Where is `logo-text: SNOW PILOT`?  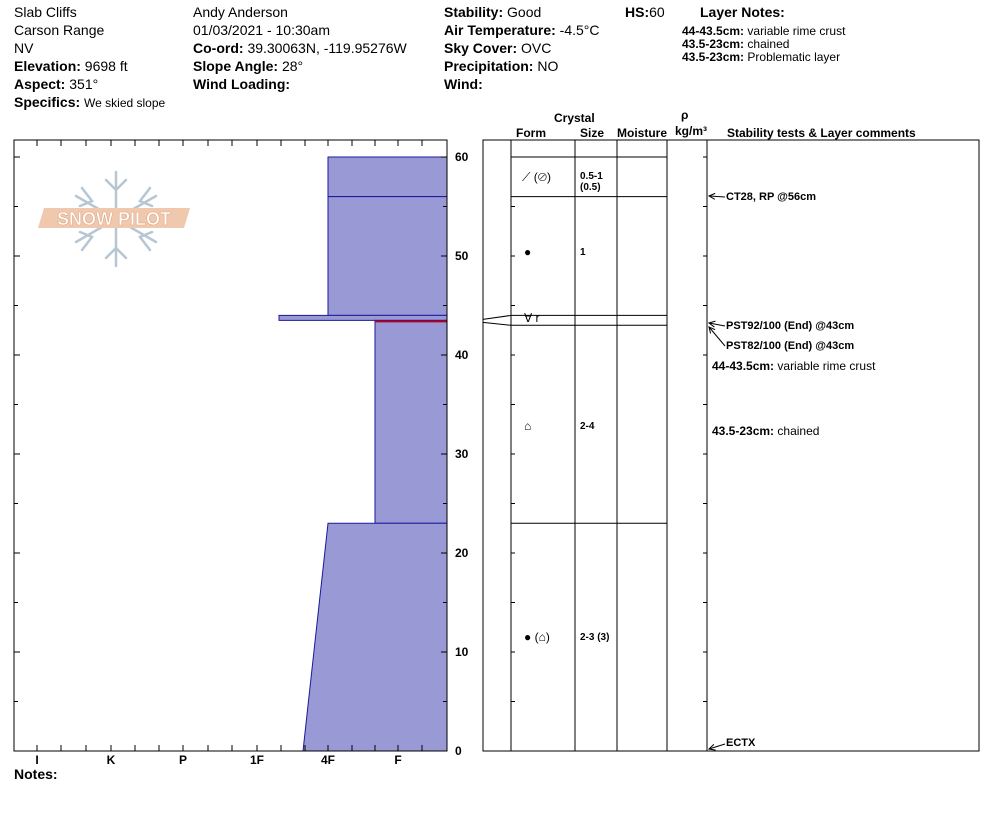
logo-text: SNOW PILOT is located at coordinates (114, 219).